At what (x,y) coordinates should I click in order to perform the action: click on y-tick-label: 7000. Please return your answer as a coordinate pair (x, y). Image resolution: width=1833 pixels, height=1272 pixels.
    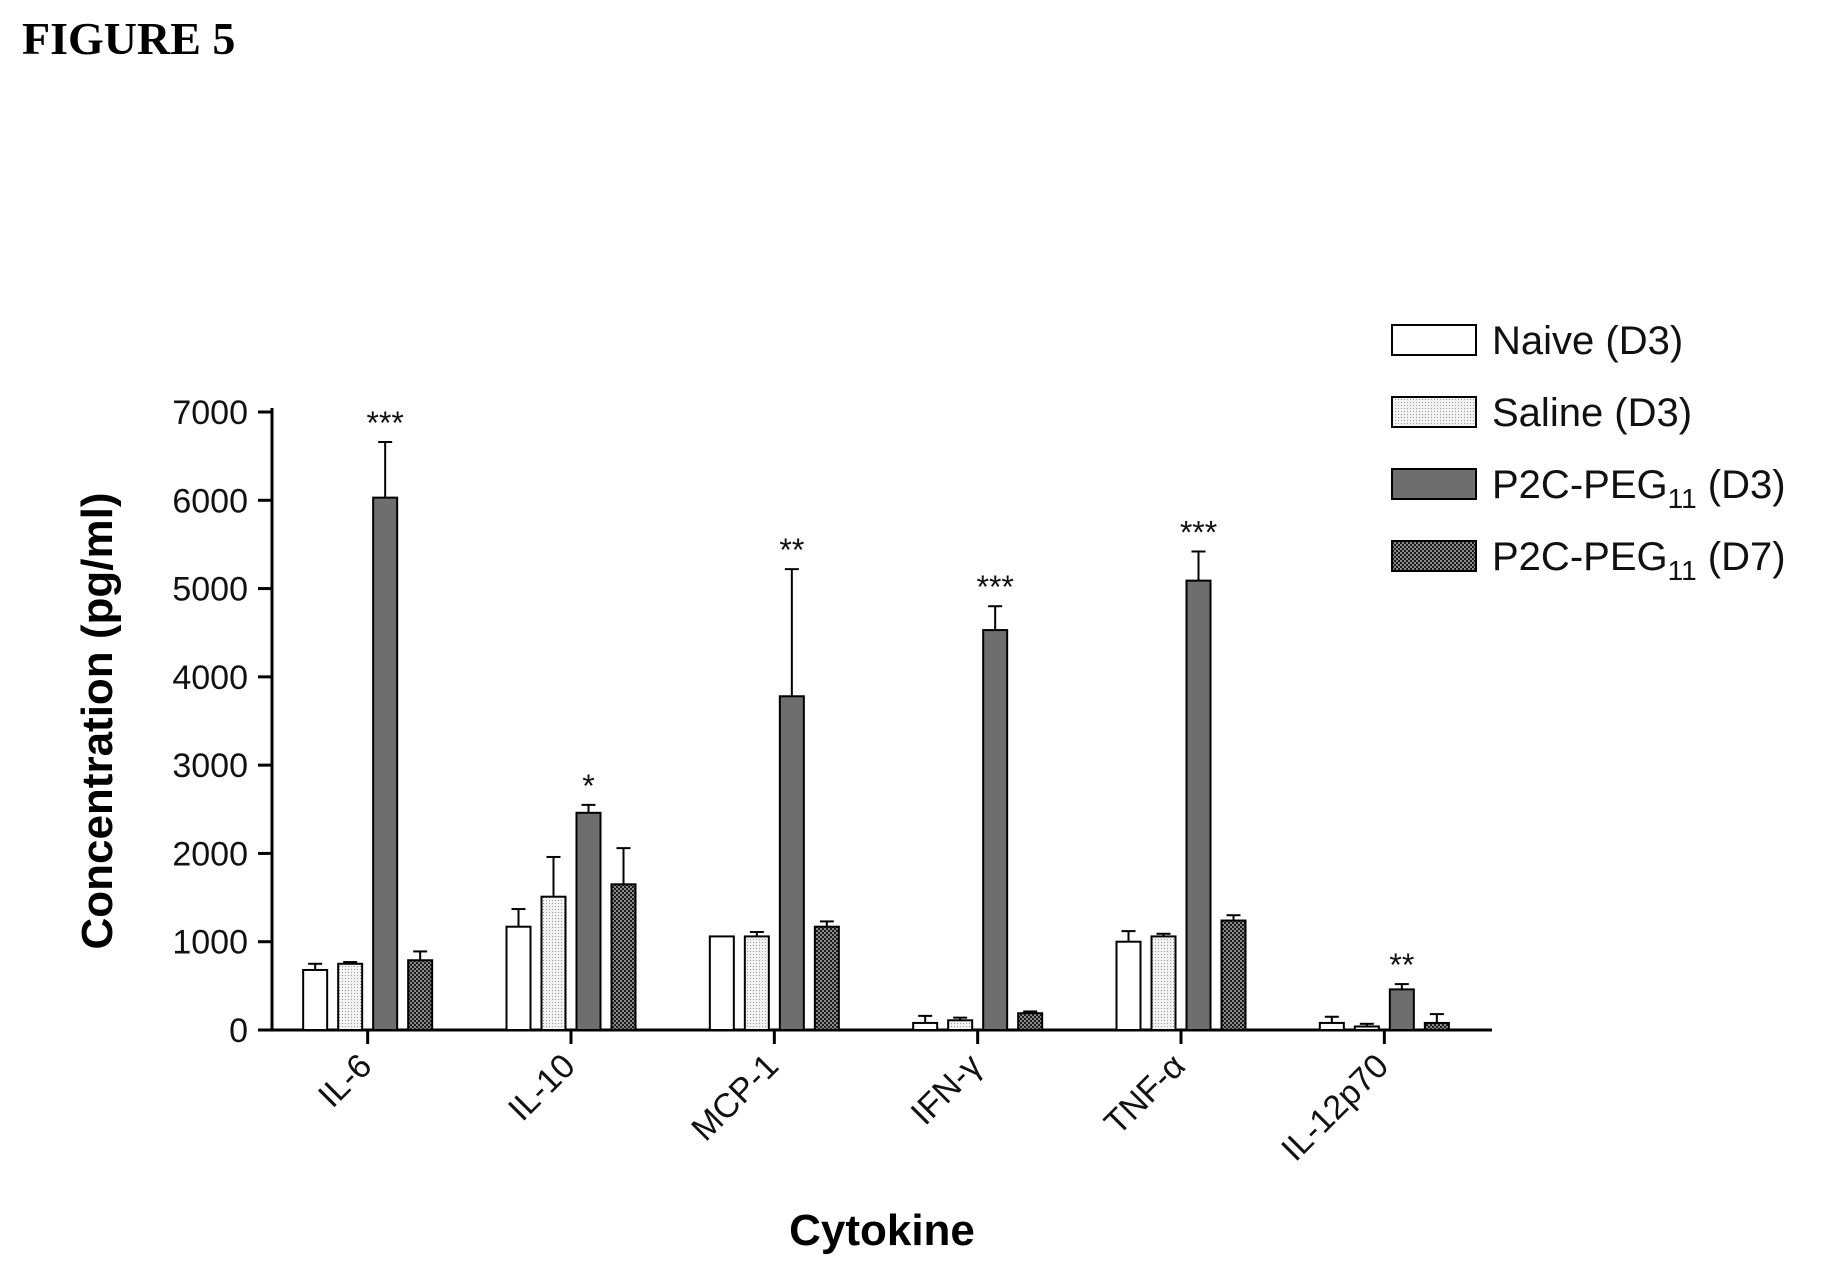
    Looking at the image, I should click on (210, 413).